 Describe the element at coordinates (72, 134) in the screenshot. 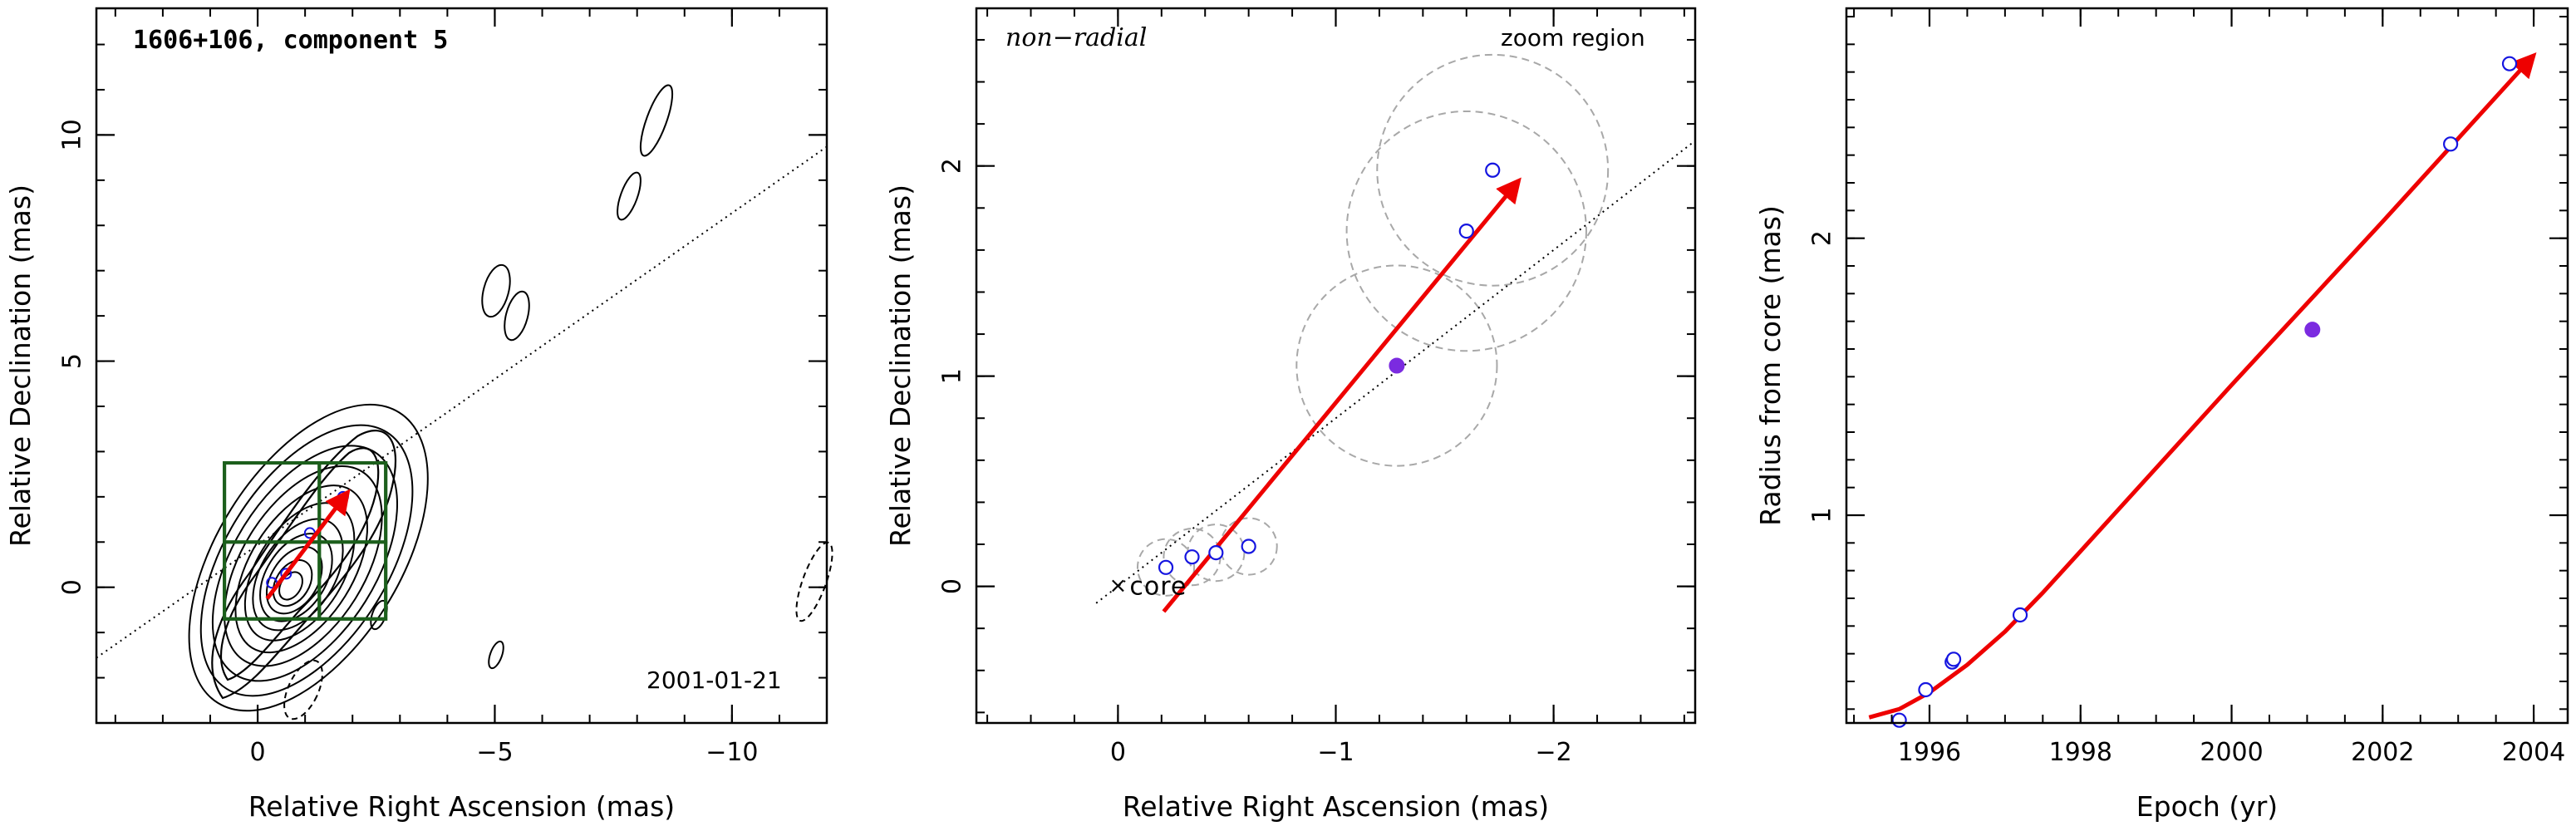

I see `left-y-tick-label: 10` at that location.